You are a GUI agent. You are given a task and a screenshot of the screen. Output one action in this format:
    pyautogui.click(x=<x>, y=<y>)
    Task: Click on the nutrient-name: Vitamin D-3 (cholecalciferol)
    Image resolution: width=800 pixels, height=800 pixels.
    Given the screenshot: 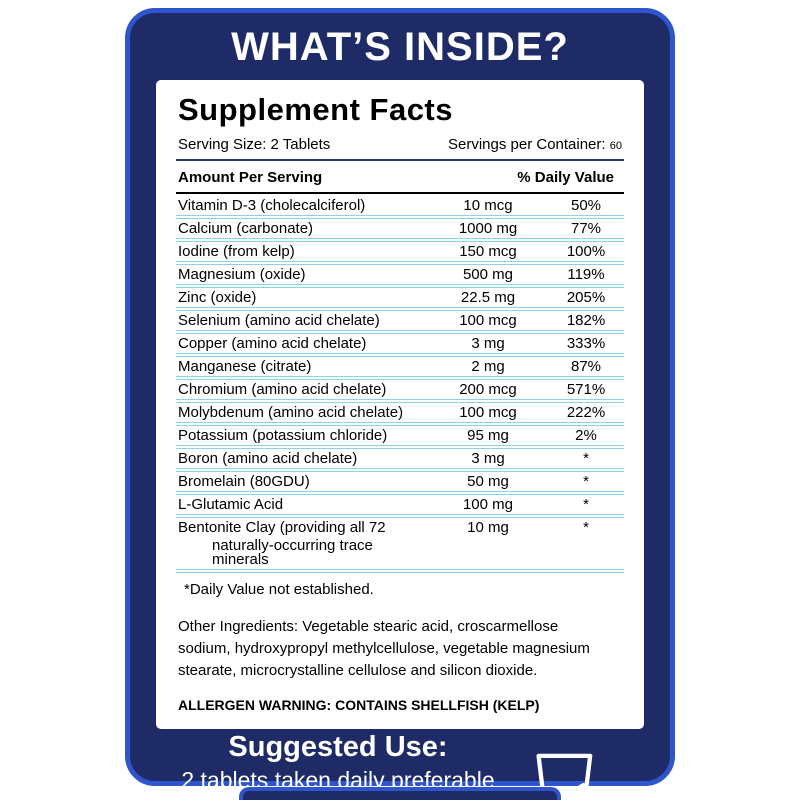 What is the action you would take?
    pyautogui.click(x=272, y=205)
    